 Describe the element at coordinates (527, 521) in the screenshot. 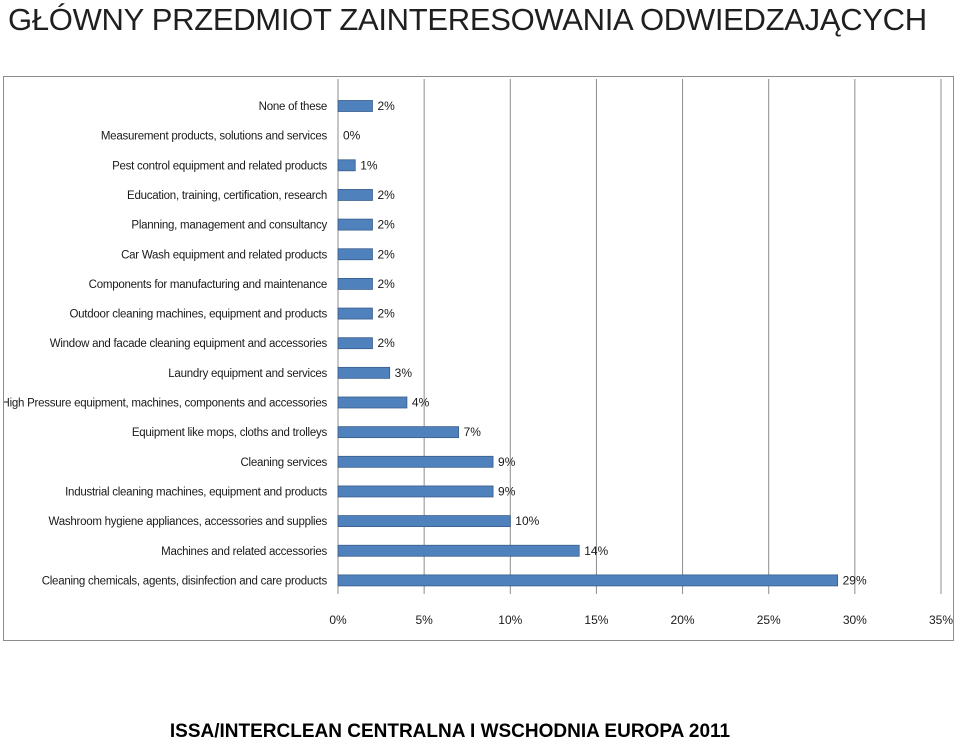

I see `data-label: 10%` at that location.